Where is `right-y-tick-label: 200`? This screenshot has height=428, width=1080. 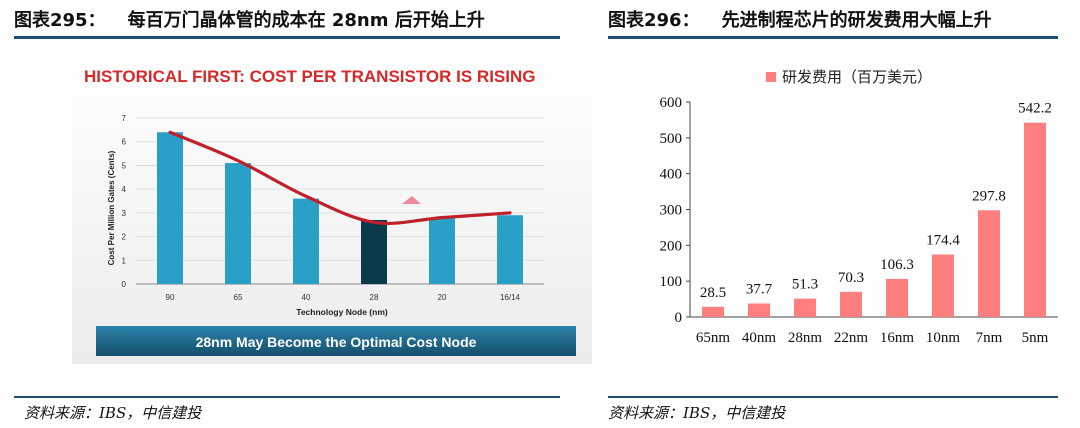 right-y-tick-label: 200 is located at coordinates (671, 246).